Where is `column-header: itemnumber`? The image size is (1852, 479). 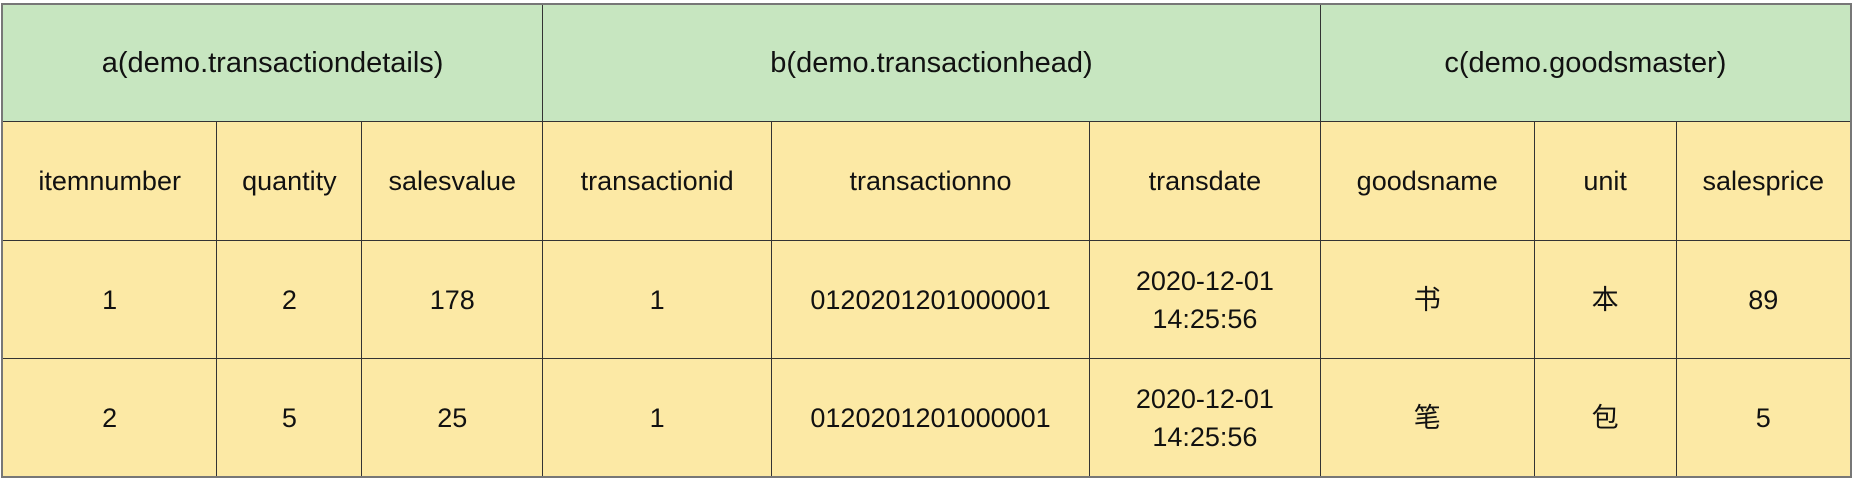
column-header: itemnumber is located at coordinates (109, 181).